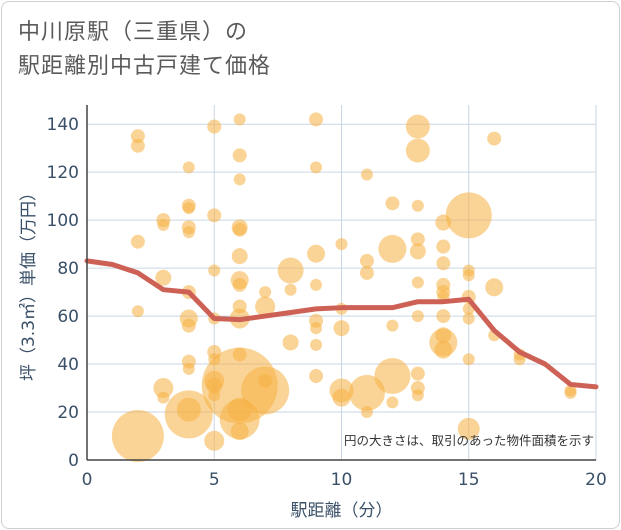 This screenshot has height=530, width=621. Describe the element at coordinates (133, 32) in the screenshot. I see `chart-title-line1: 中川原駅（三重県）の` at that location.